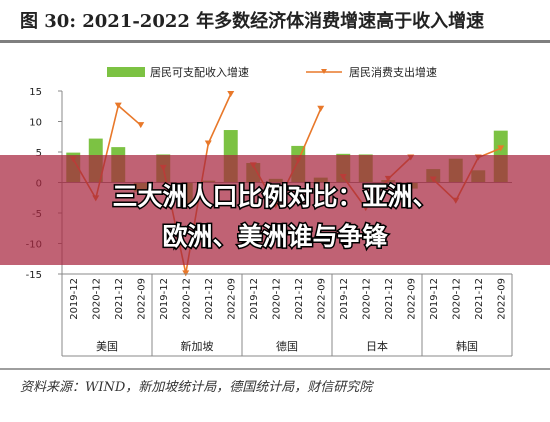 This screenshot has height=422, width=550. Describe the element at coordinates (252, 21) in the screenshot. I see `chart-title: 图 30: 2021-2022 年多数经济体消费增速高于收入增速` at that location.